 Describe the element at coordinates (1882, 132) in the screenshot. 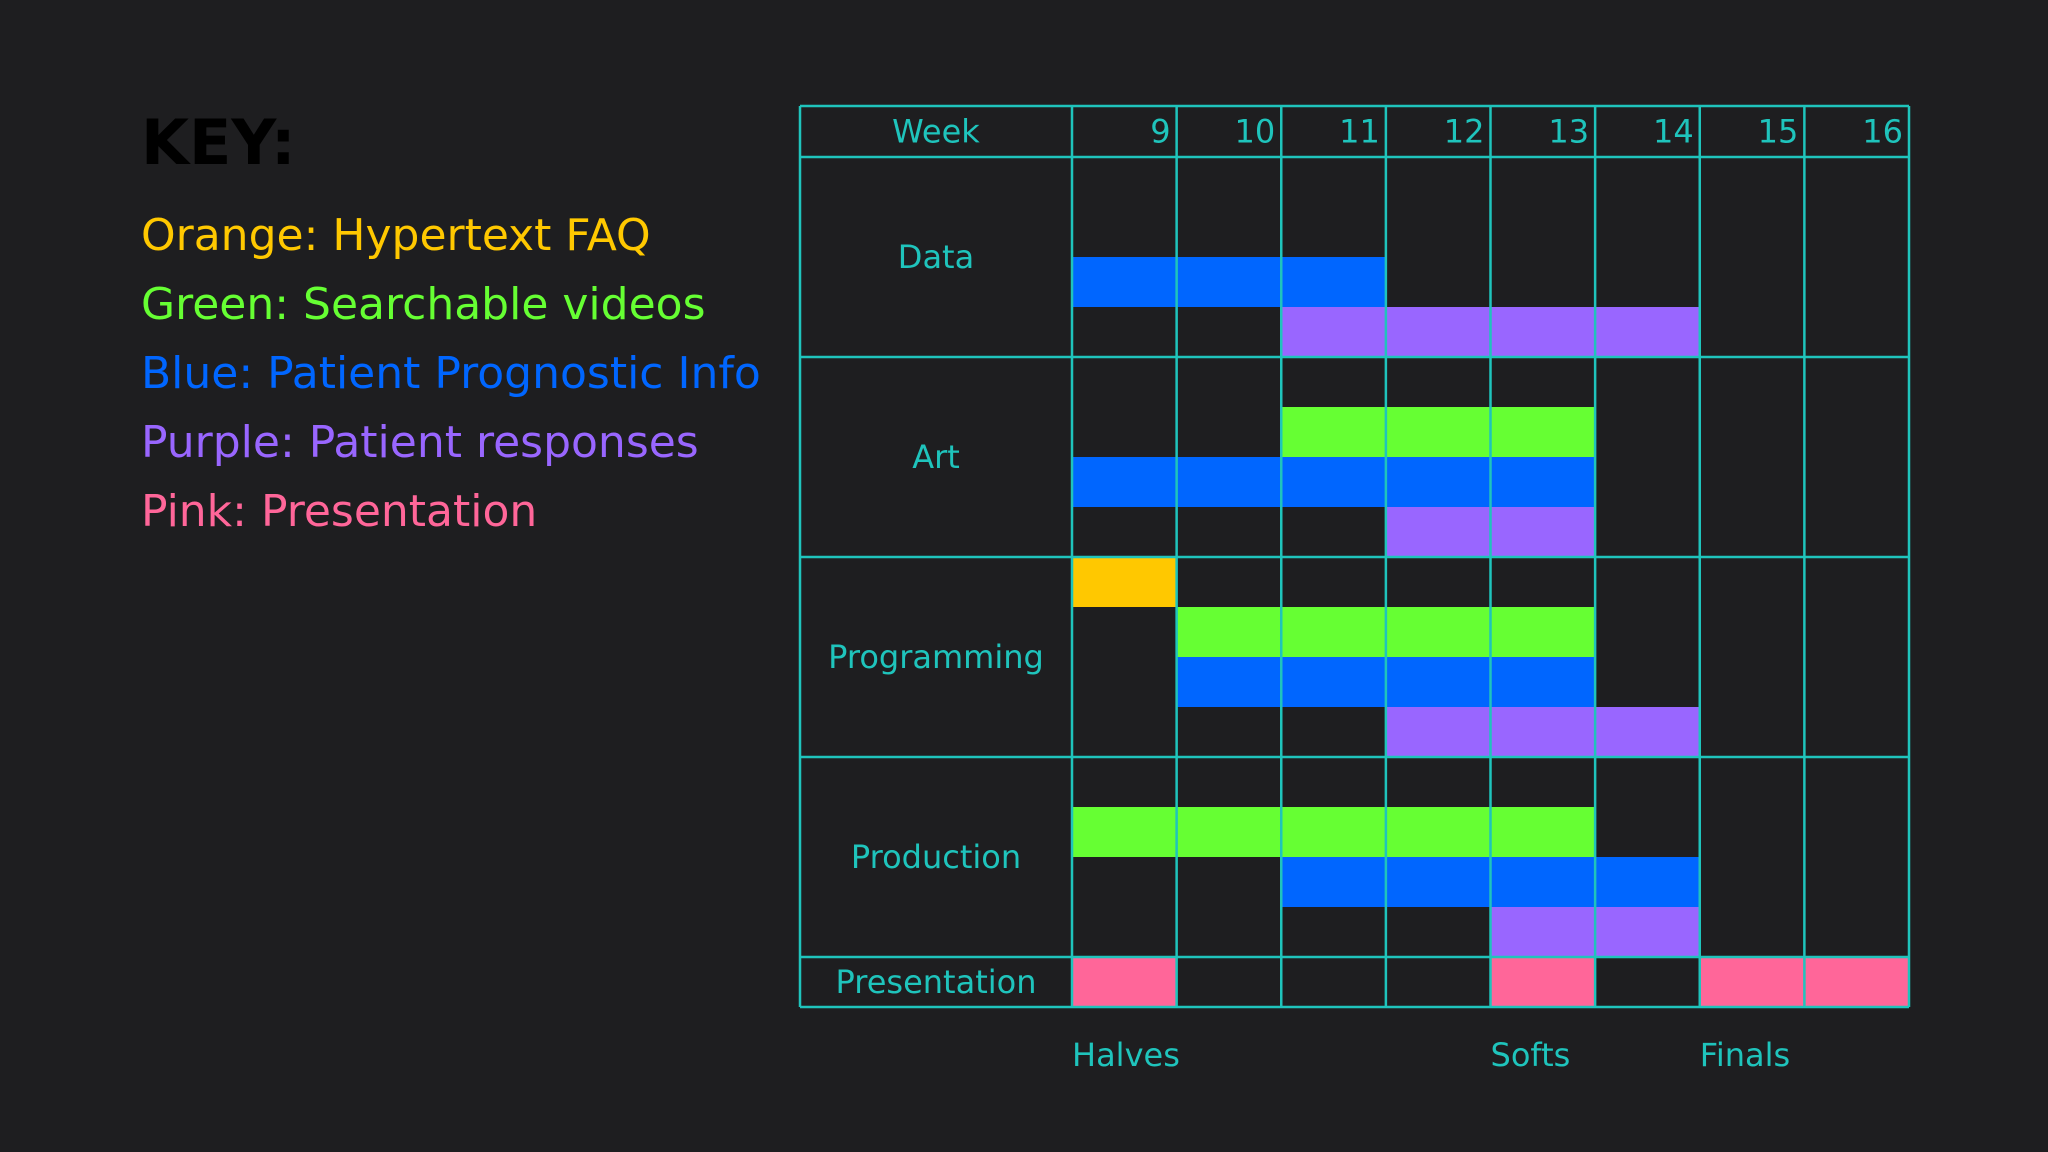

I see `week-label-16: 16` at that location.